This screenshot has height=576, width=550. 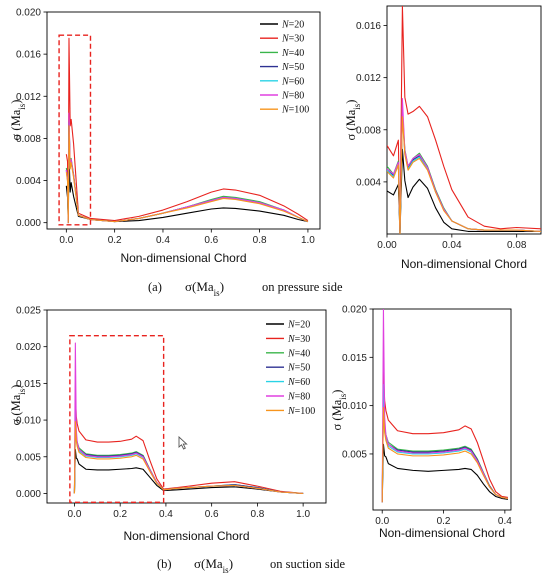 I want to click on x-tick-label: 1.0, so click(x=303, y=514).